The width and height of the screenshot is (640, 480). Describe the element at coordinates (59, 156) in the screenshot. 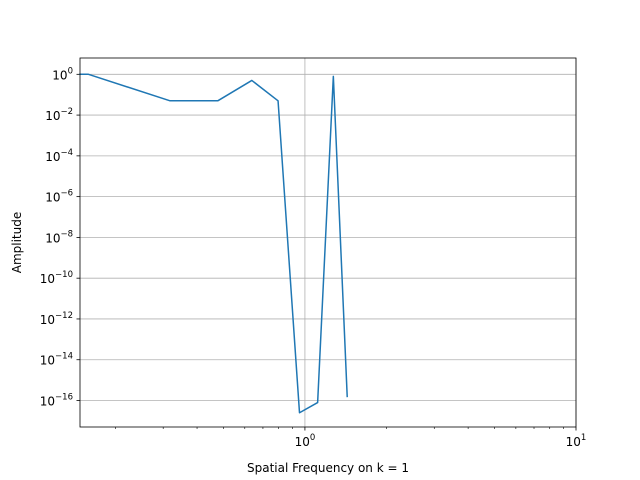

I see `y-tick-label: 10⁻⁴` at that location.